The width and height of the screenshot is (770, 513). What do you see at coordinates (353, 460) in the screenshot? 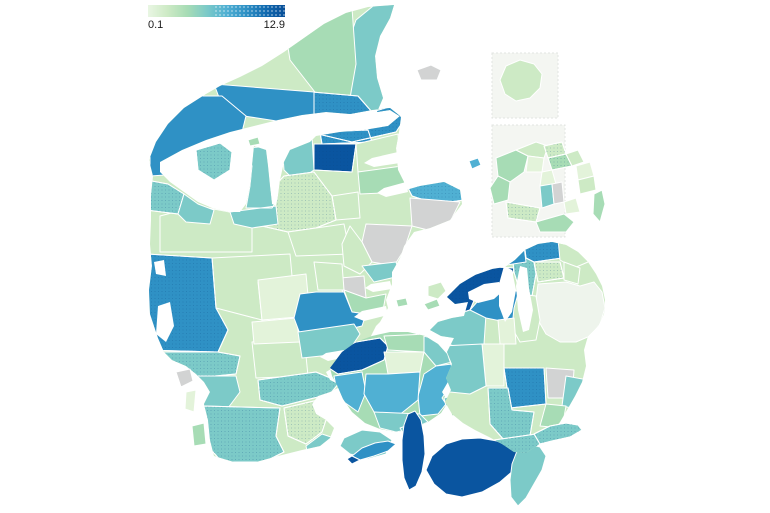
I see `region-aeroe-tip` at bounding box center [353, 460].